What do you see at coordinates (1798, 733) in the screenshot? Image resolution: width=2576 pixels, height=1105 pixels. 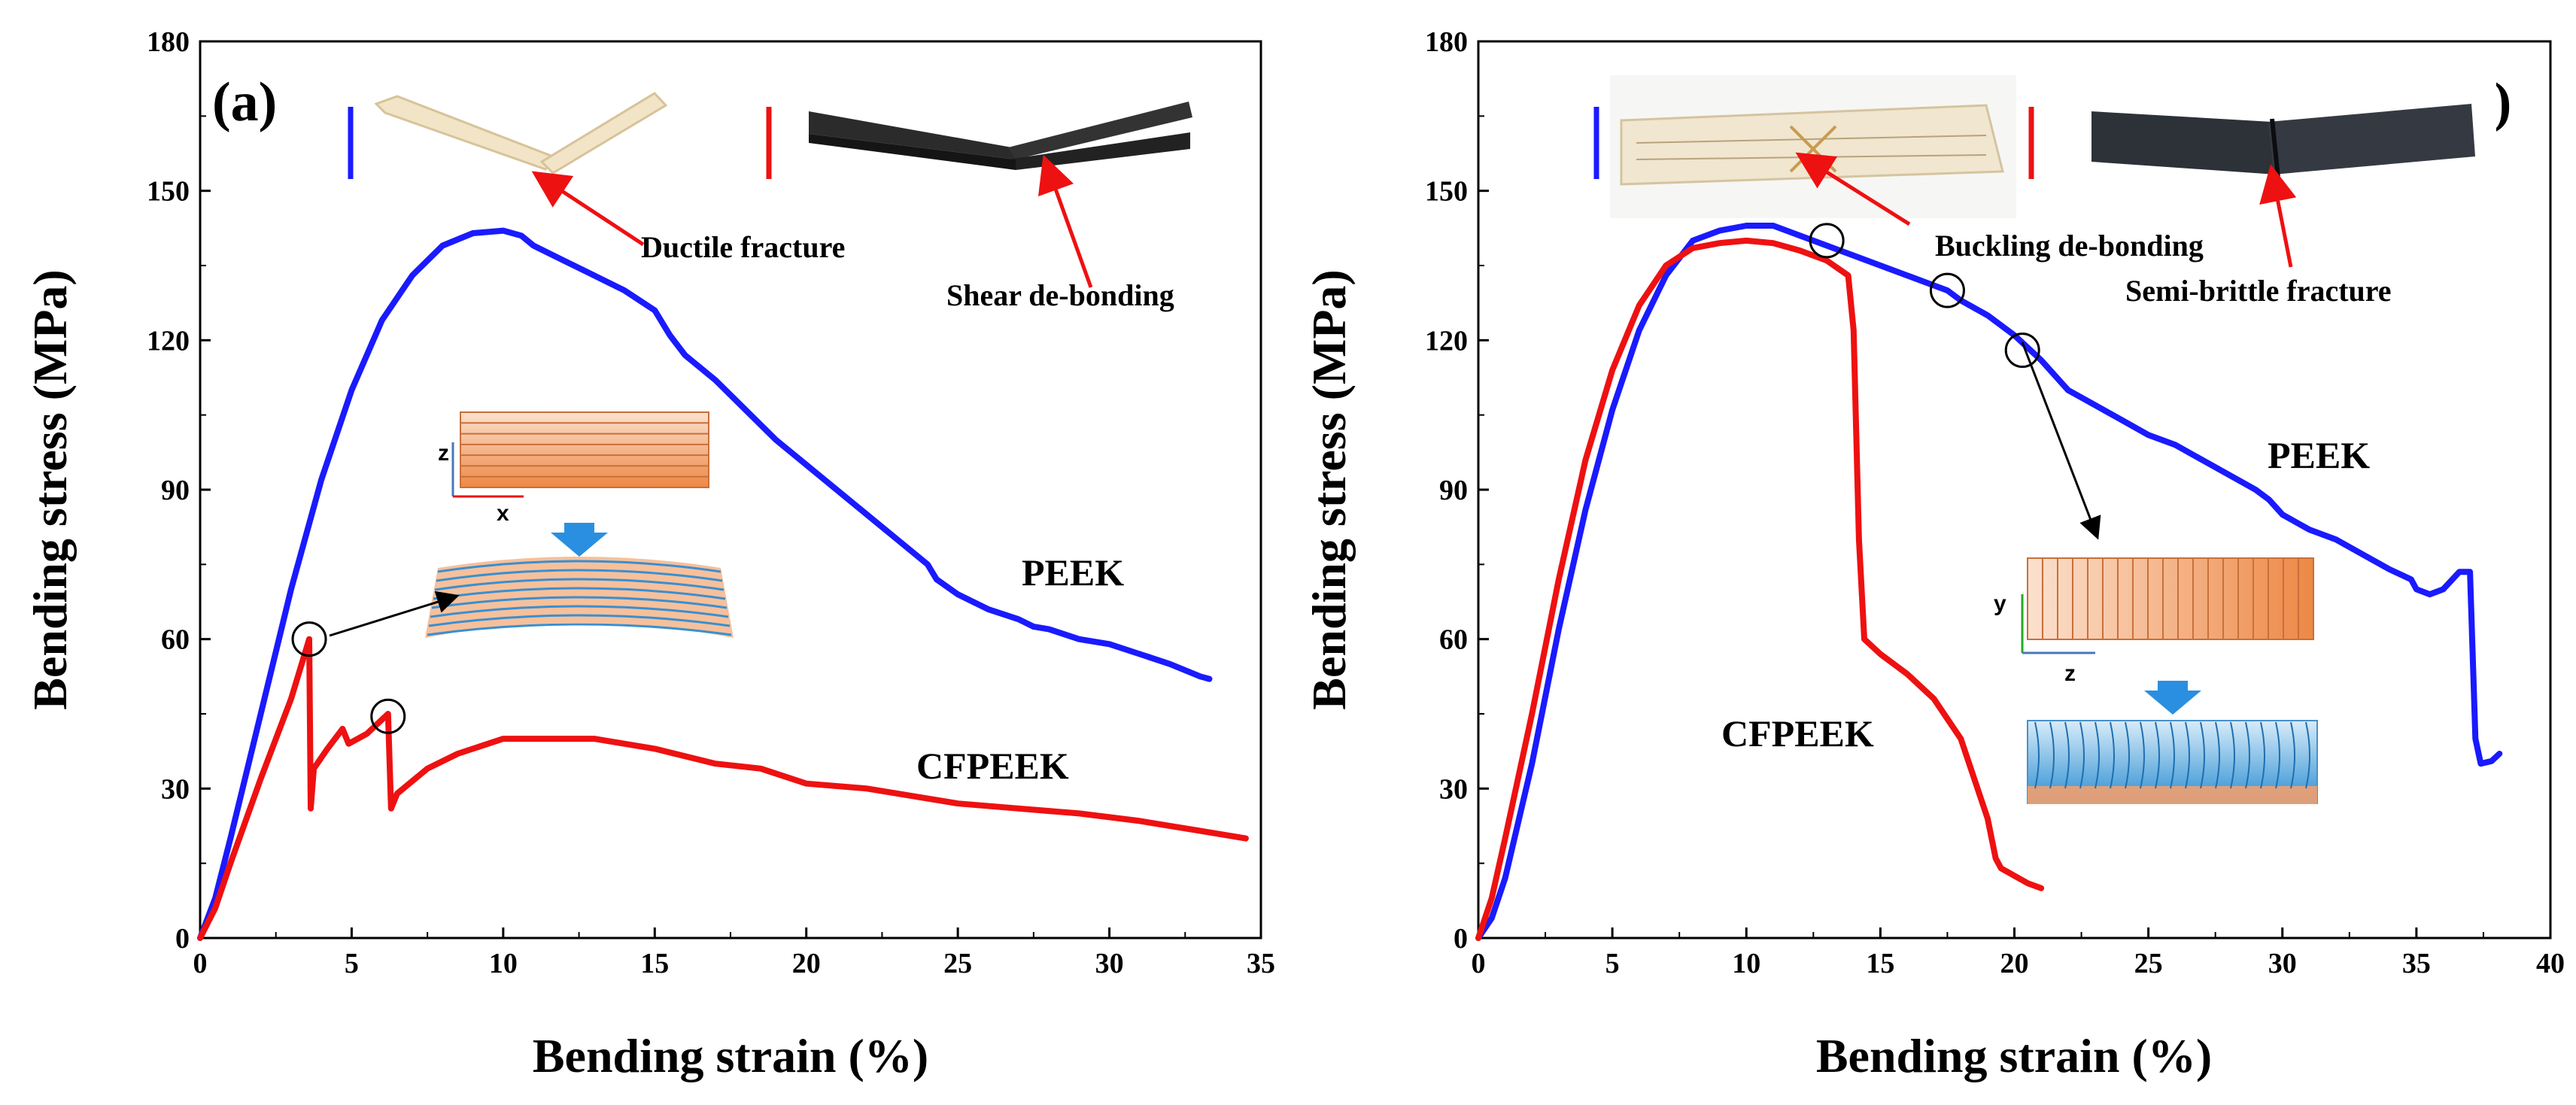 I see `curve-label-cfpeek-b: CFPEEK` at bounding box center [1798, 733].